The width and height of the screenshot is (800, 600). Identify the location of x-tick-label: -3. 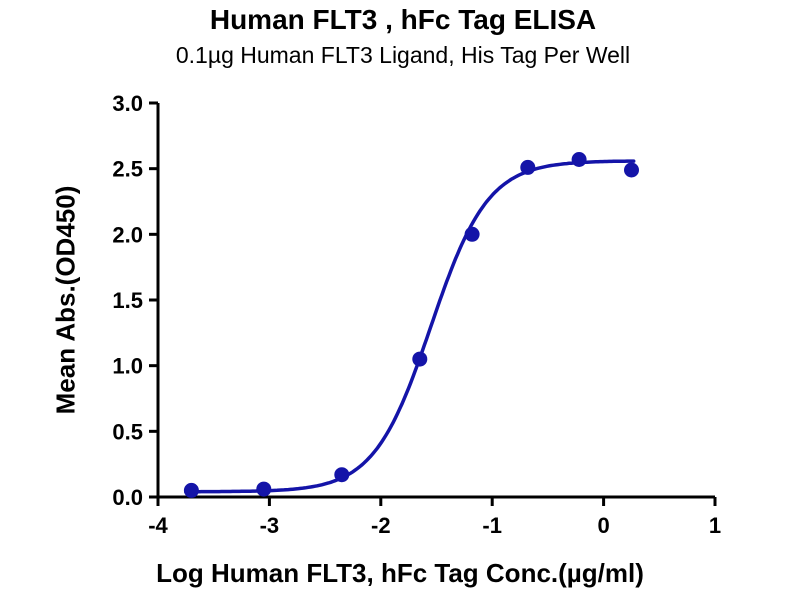
(270, 525).